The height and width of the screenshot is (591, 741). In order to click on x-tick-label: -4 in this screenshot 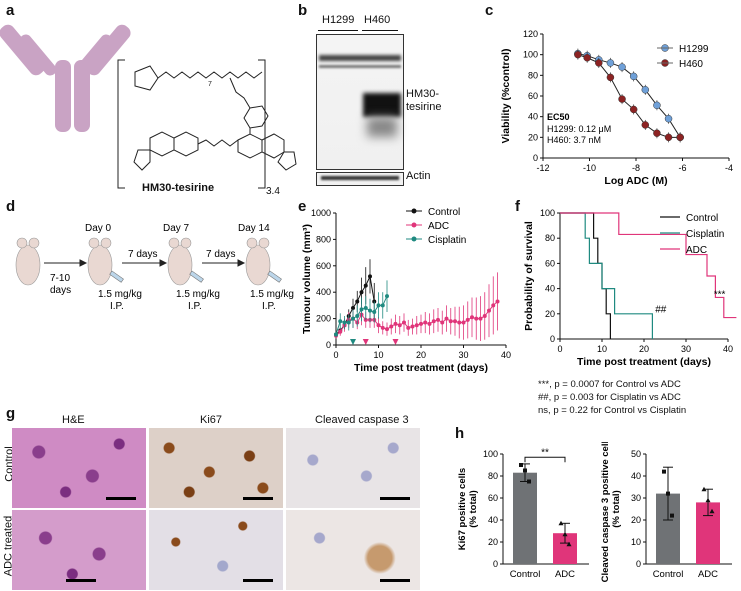, I will do `click(729, 168)`.